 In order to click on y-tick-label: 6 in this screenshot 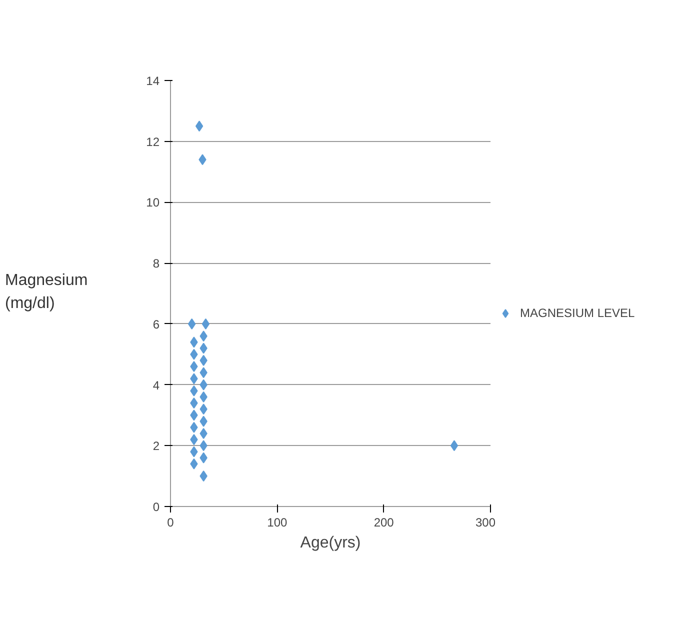, I will do `click(156, 324)`.